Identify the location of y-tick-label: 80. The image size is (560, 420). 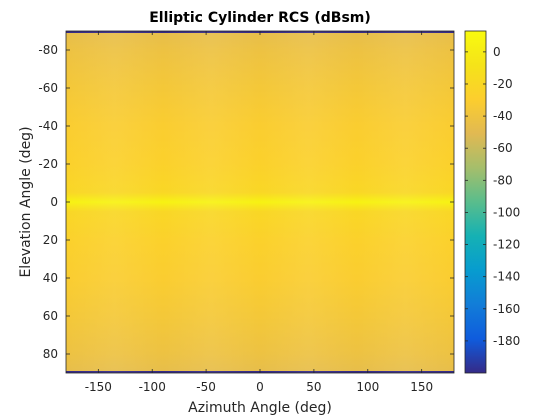
(50, 354).